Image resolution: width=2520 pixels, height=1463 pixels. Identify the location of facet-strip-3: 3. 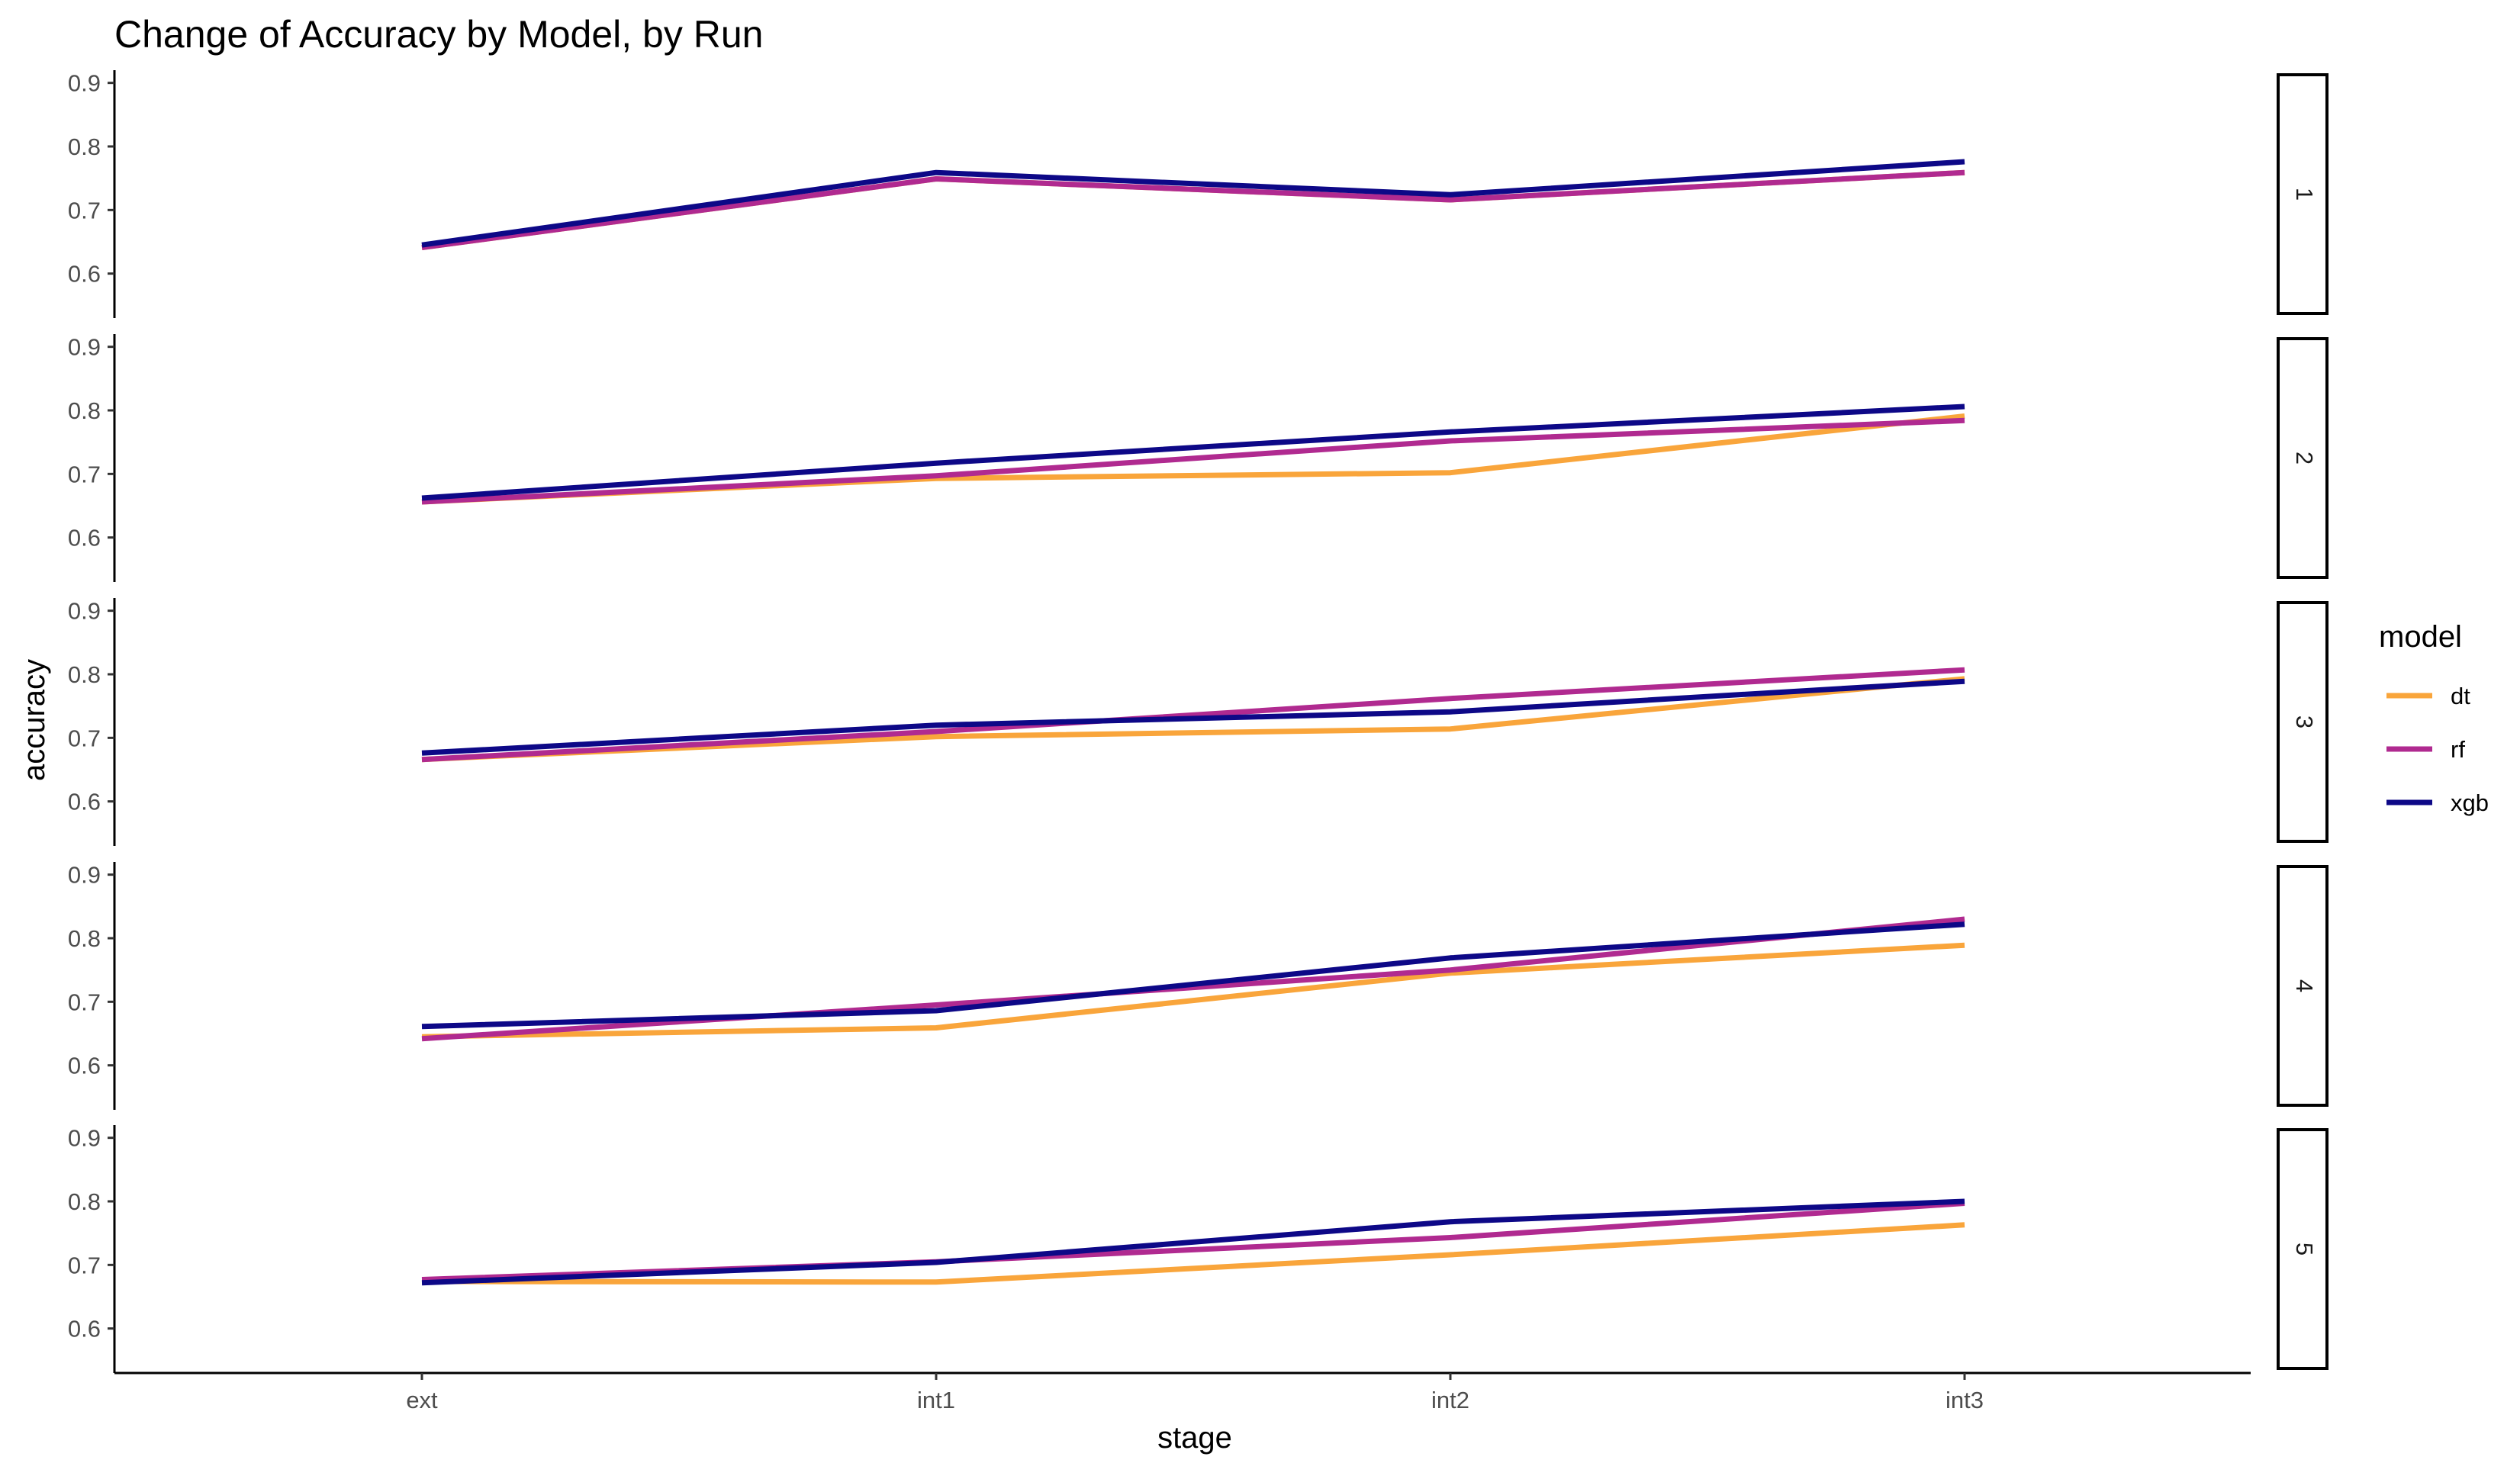
(2303, 722).